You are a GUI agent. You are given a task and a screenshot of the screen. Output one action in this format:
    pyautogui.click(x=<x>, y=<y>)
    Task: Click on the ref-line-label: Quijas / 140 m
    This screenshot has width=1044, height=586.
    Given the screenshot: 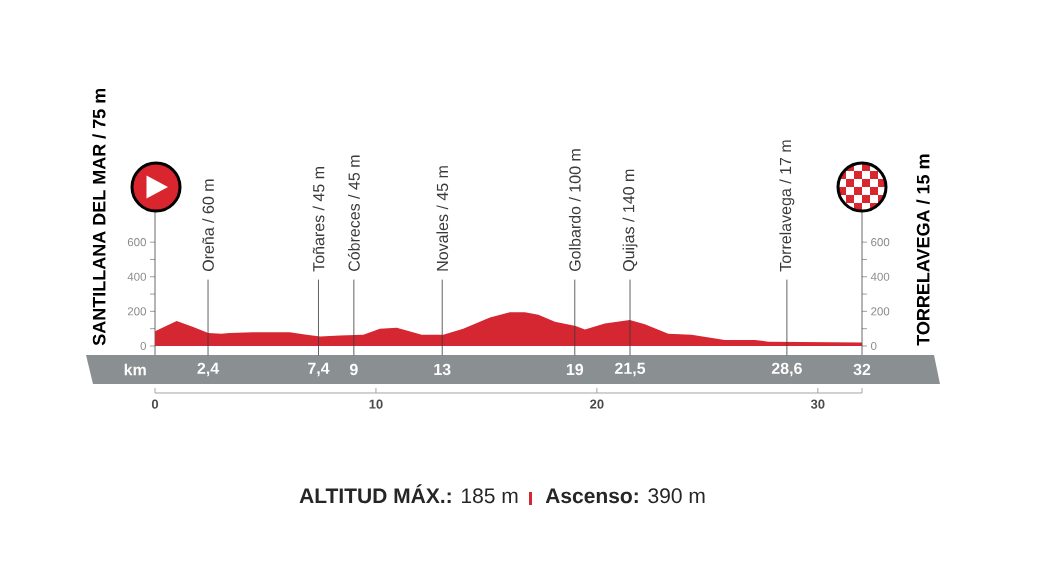 What is the action you would take?
    pyautogui.click(x=630, y=220)
    